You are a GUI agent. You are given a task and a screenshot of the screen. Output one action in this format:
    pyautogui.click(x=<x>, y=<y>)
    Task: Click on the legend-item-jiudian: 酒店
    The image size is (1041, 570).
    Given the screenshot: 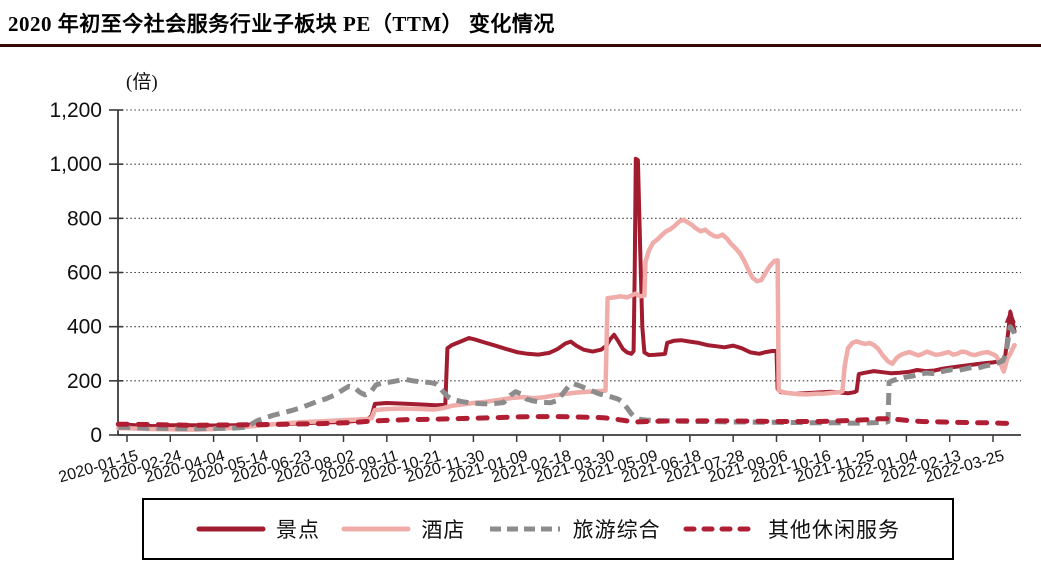 What is the action you would take?
    pyautogui.click(x=403, y=529)
    